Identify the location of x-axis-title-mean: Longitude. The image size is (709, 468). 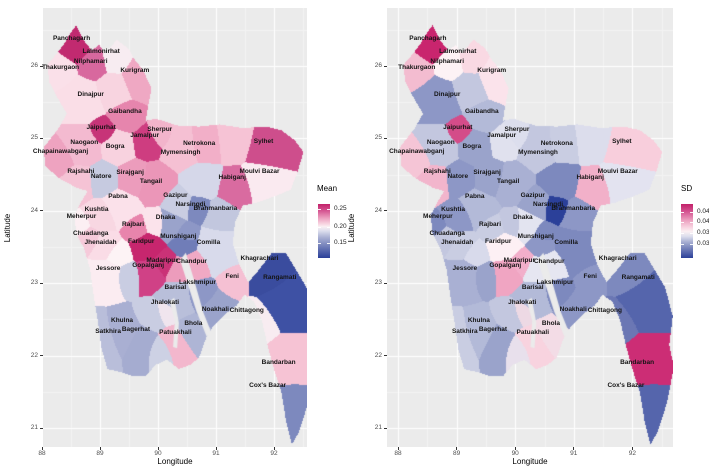
(175, 461).